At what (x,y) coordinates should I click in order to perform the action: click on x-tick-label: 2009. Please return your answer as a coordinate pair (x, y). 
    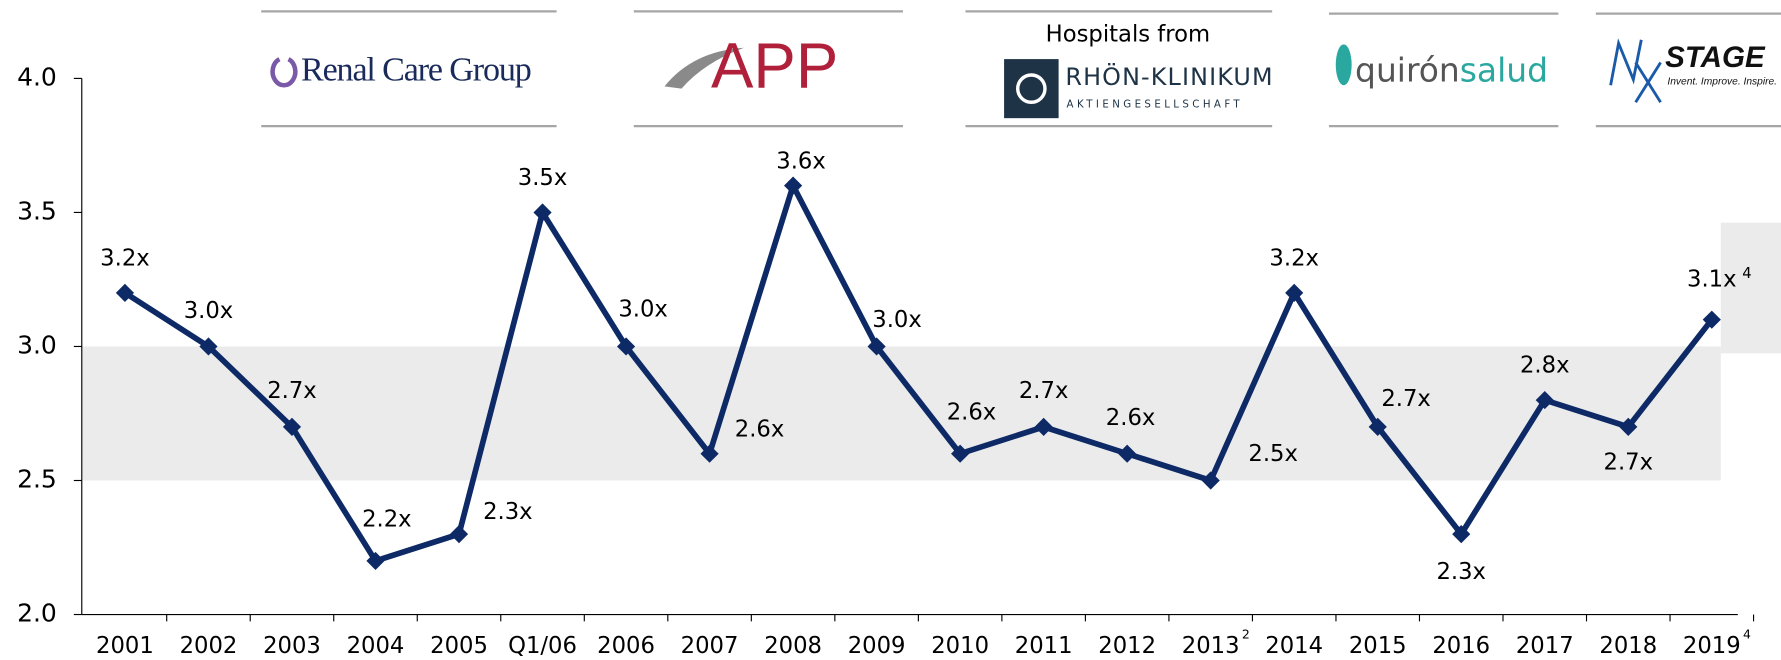
    Looking at the image, I should click on (877, 646).